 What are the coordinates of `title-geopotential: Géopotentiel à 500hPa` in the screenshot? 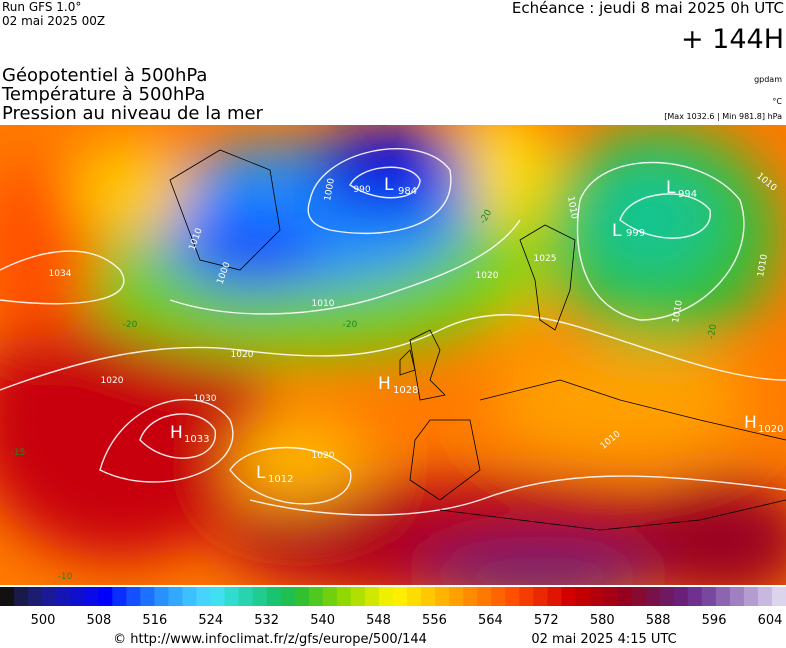 It's located at (104, 75).